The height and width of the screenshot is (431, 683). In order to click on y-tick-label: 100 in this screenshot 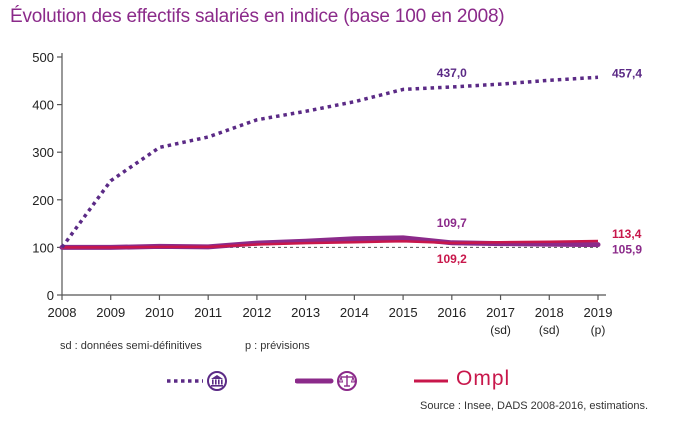, I will do `click(43, 247)`.